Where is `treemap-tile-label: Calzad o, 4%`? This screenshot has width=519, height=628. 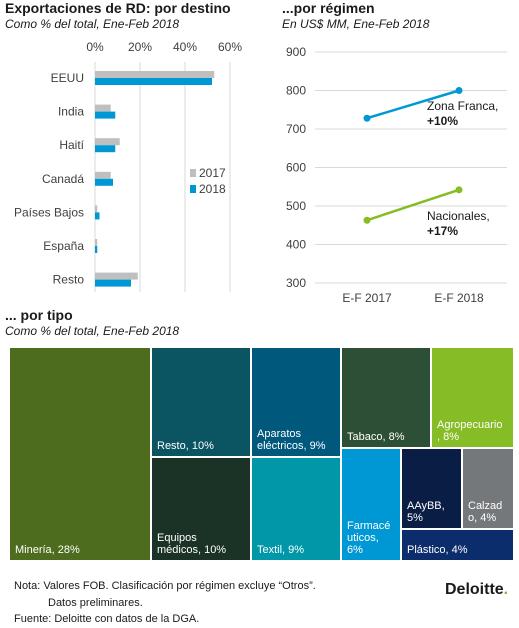 treemap-tile-label: Calzad o, 4% is located at coordinates (485, 512).